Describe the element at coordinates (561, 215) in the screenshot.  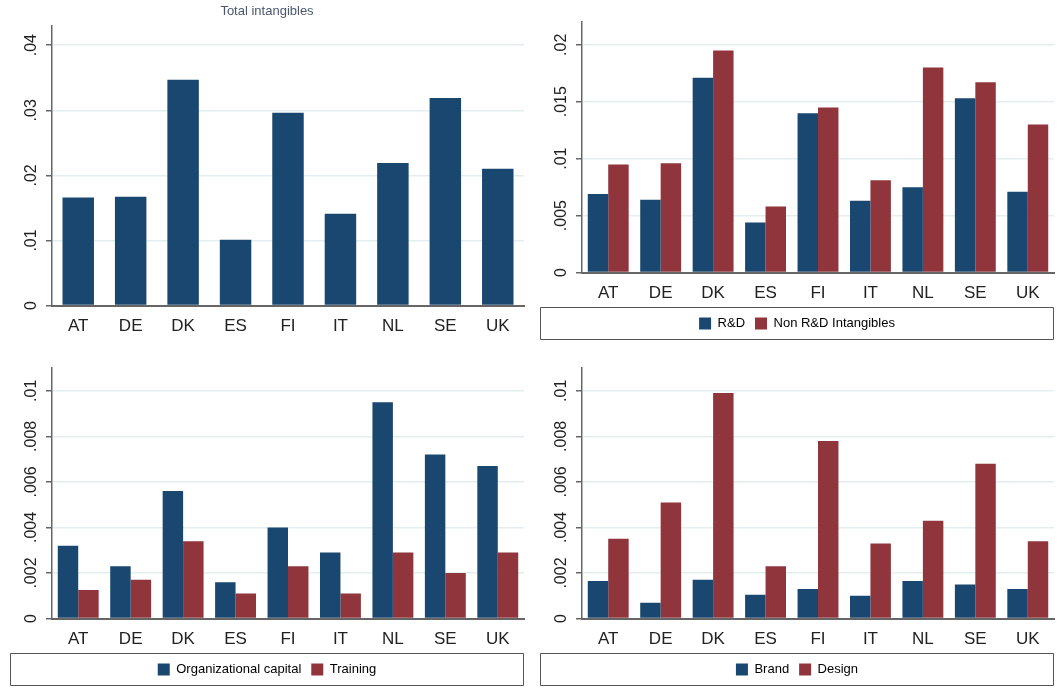
I see `y-tick-label: .005` at that location.